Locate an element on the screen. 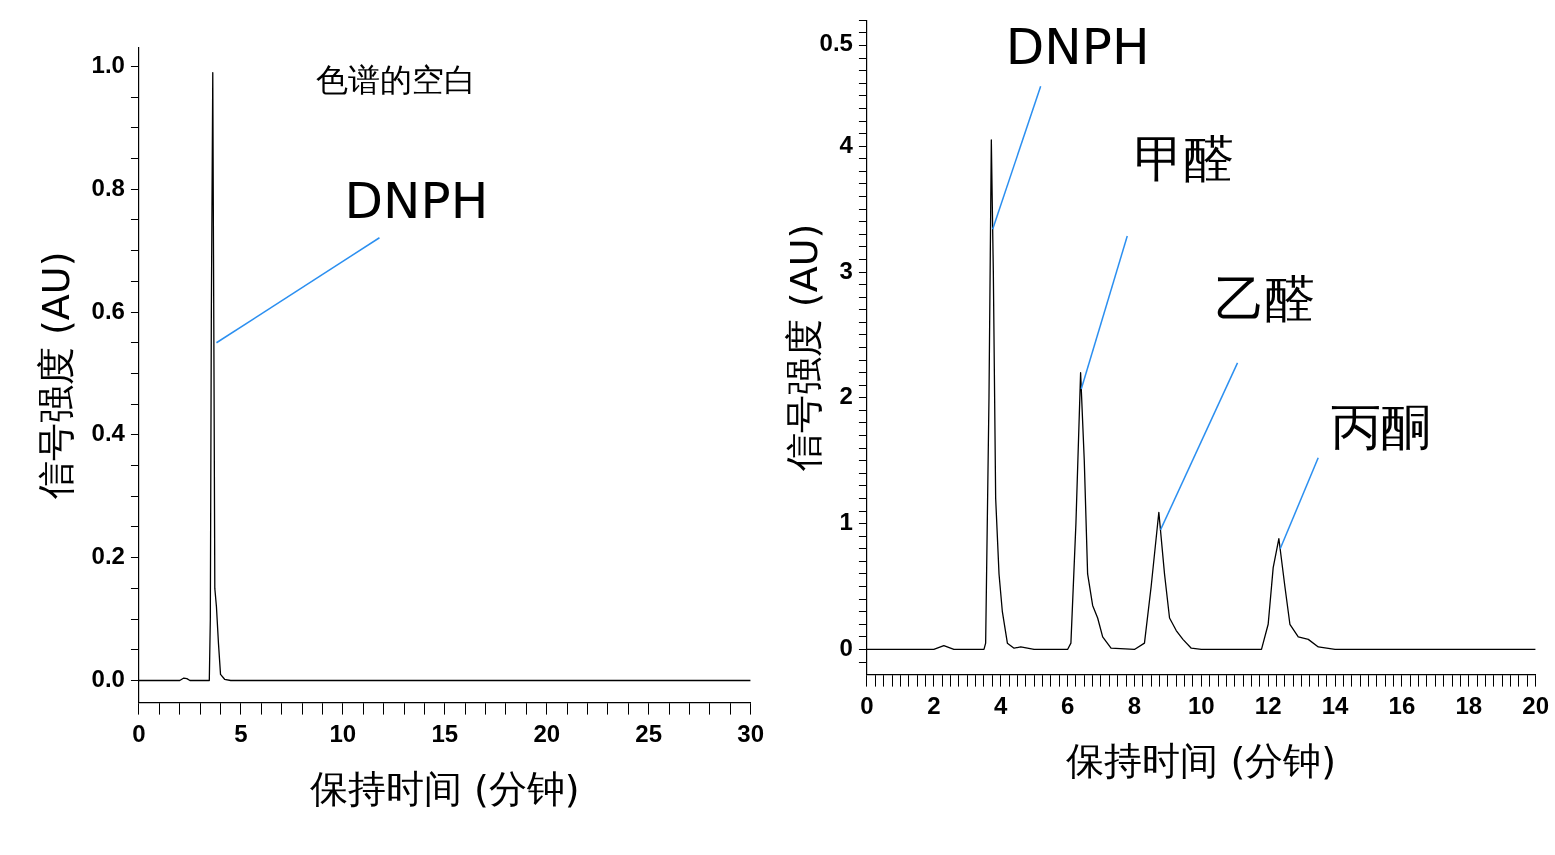  y-tick-label: 0.8 is located at coordinates (108, 187).